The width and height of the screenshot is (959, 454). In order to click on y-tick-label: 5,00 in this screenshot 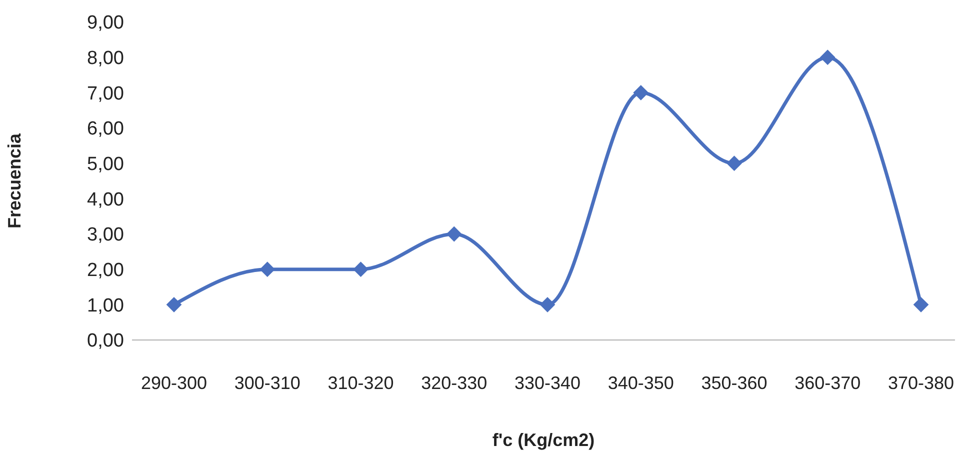, I will do `click(105, 165)`.